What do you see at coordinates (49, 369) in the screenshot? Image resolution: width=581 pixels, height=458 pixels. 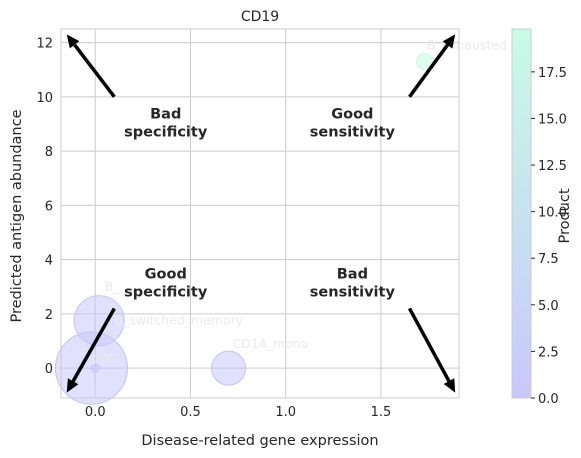 I see `y-tick-label: 0` at bounding box center [49, 369].